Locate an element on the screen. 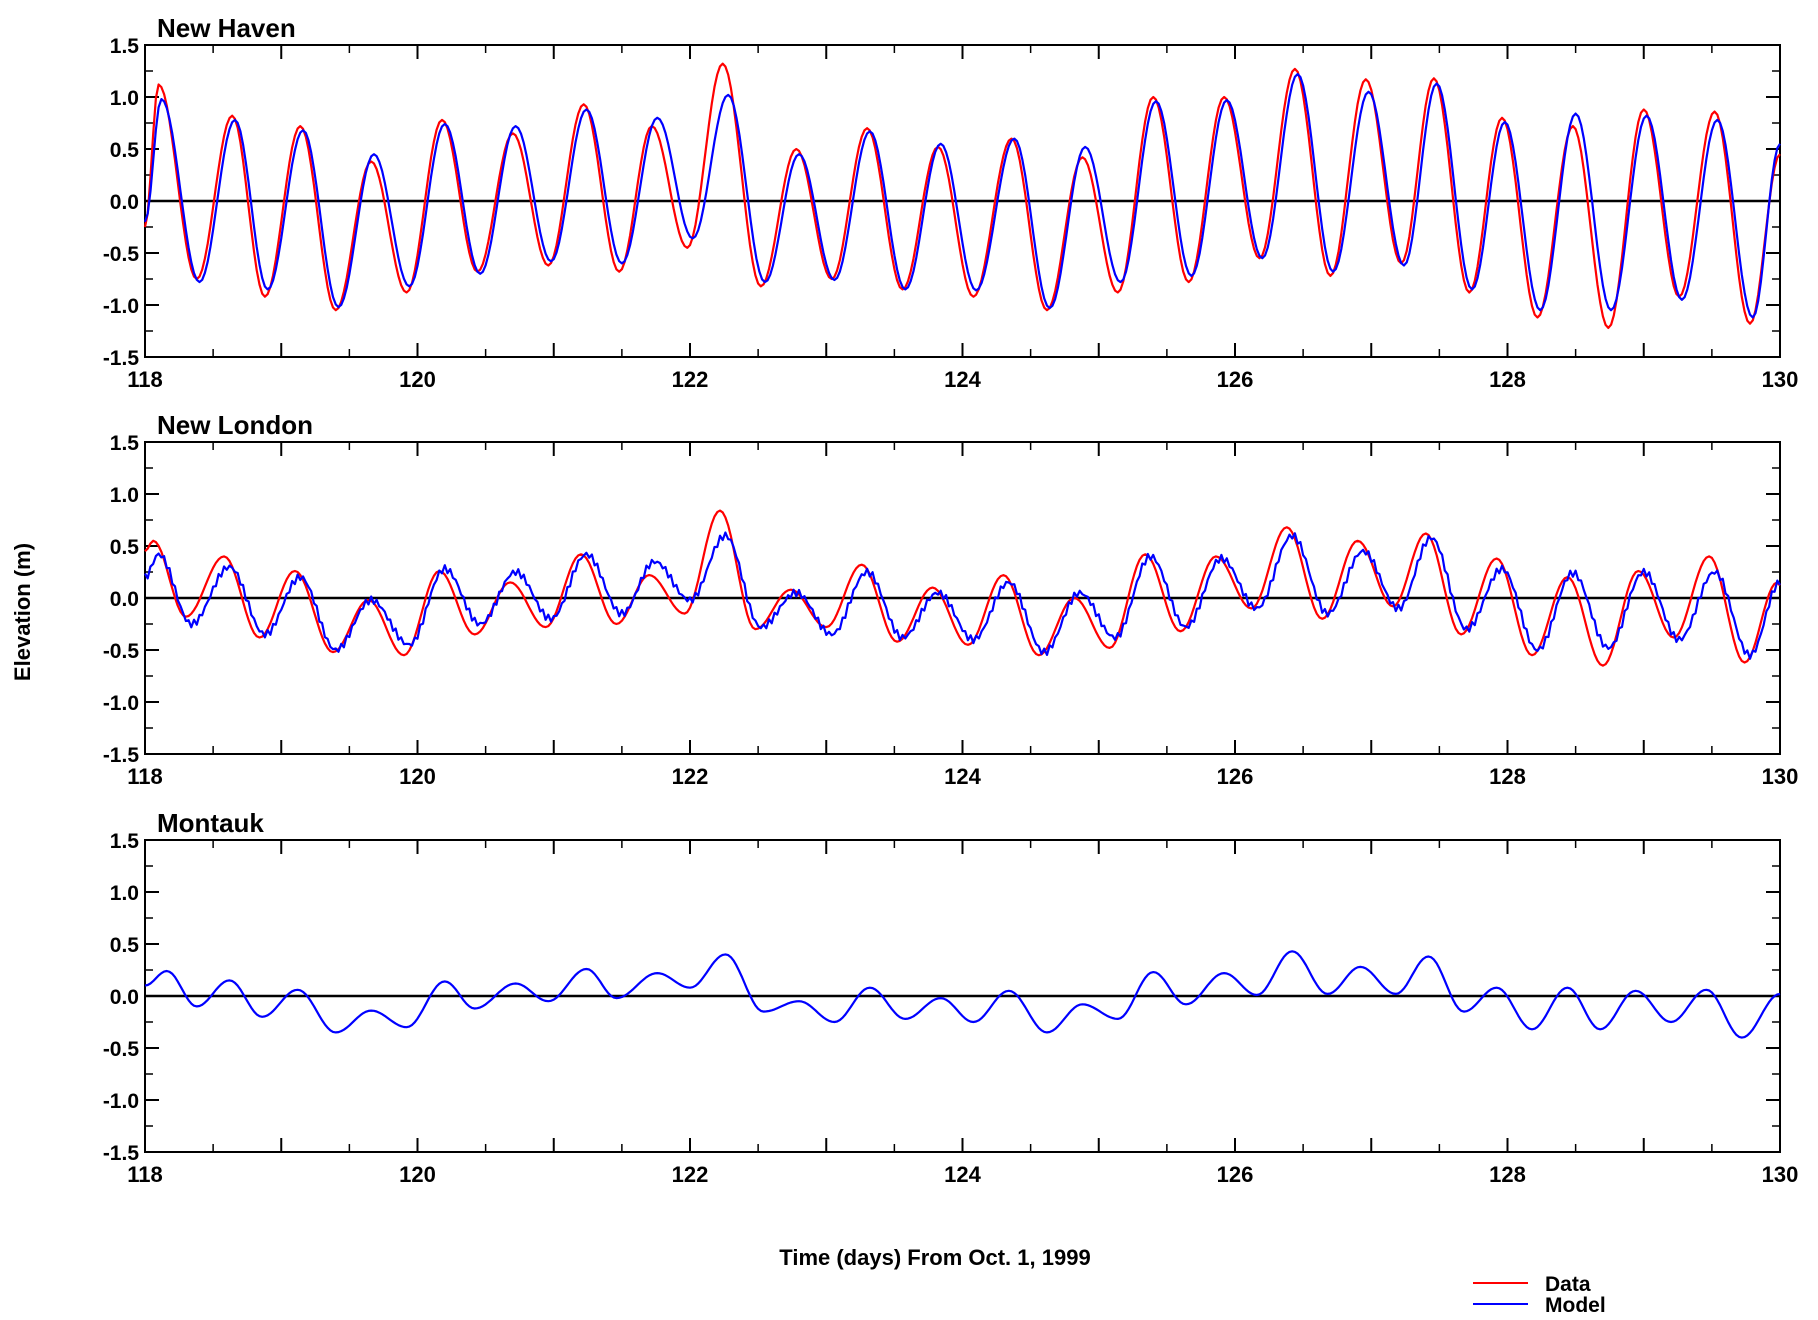 This screenshot has width=1818, height=1320. series-line-data is located at coordinates (962, 588).